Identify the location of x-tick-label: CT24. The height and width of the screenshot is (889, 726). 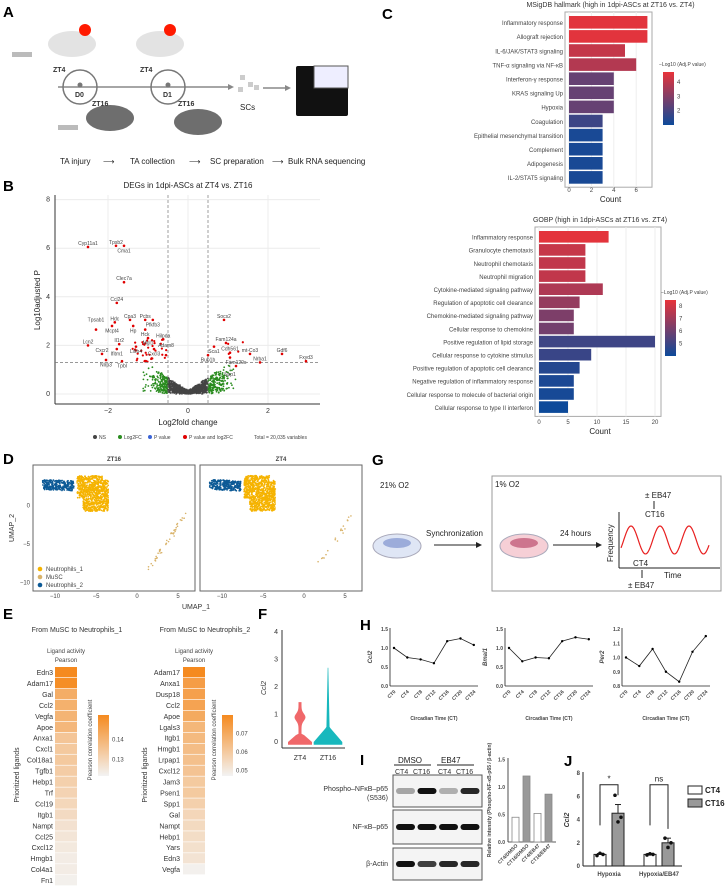
(702, 695).